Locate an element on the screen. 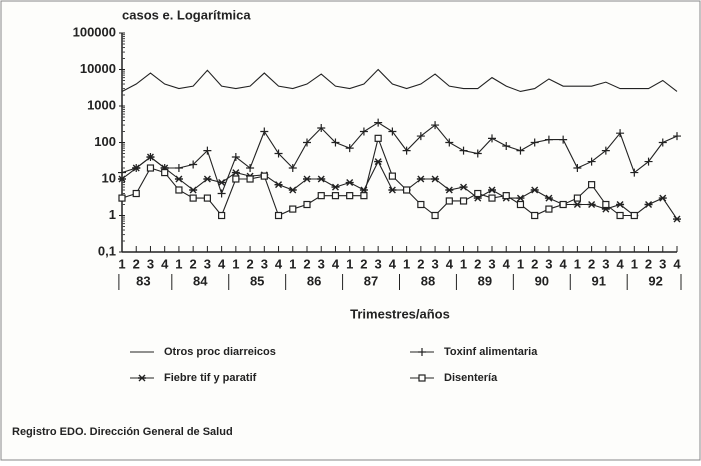 The width and height of the screenshot is (701, 466). y-tick-label: 1 is located at coordinates (112, 214).